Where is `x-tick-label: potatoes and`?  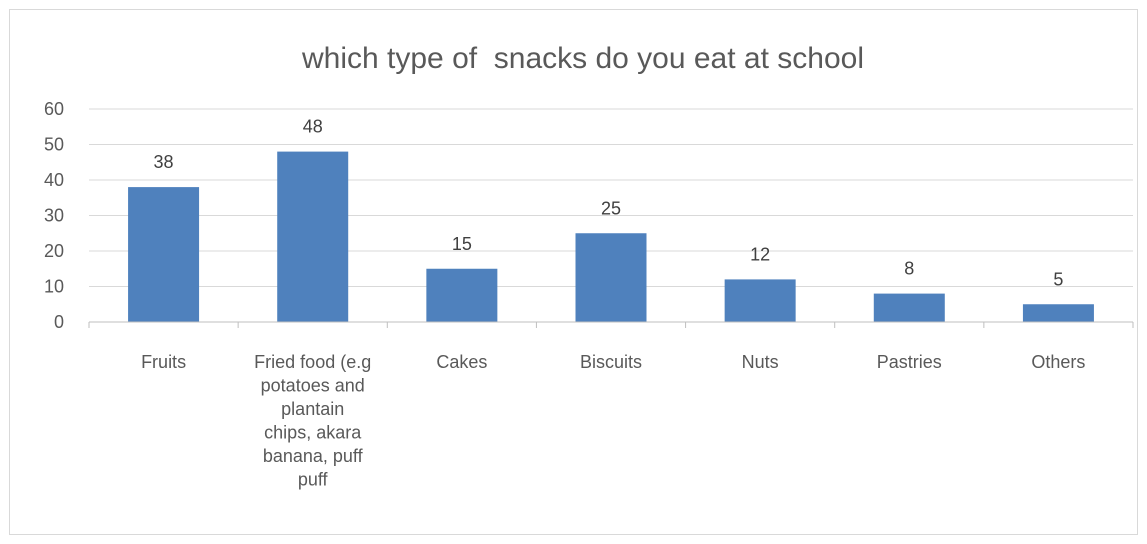 x-tick-label: potatoes and is located at coordinates (313, 386).